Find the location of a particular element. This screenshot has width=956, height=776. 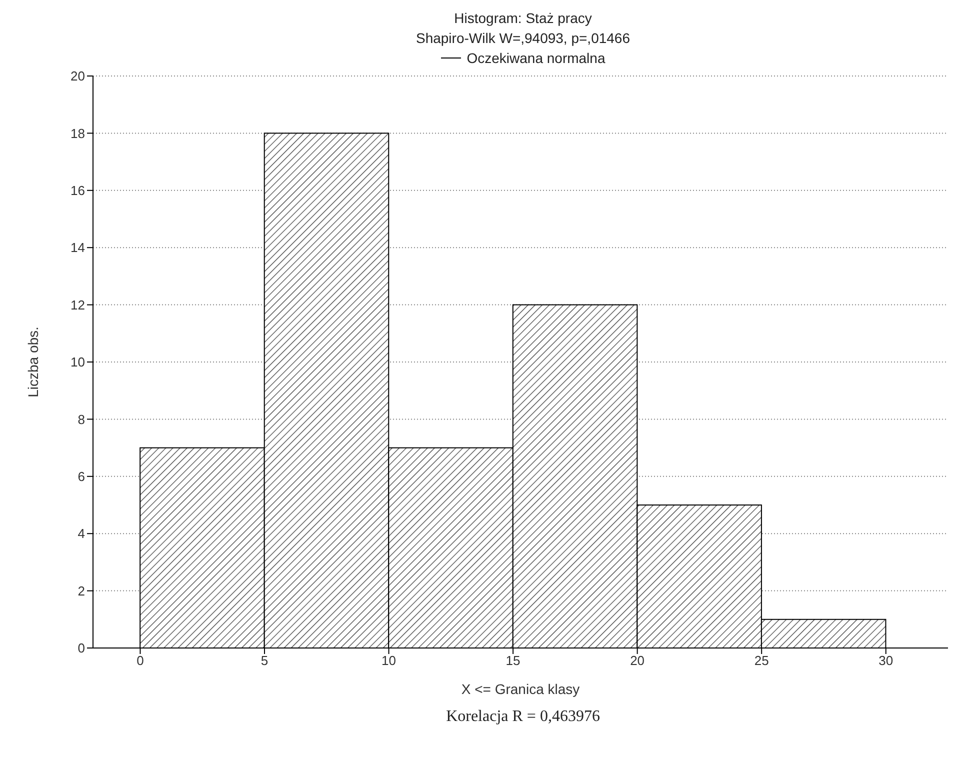

x-tick-label: 25 is located at coordinates (761, 660).